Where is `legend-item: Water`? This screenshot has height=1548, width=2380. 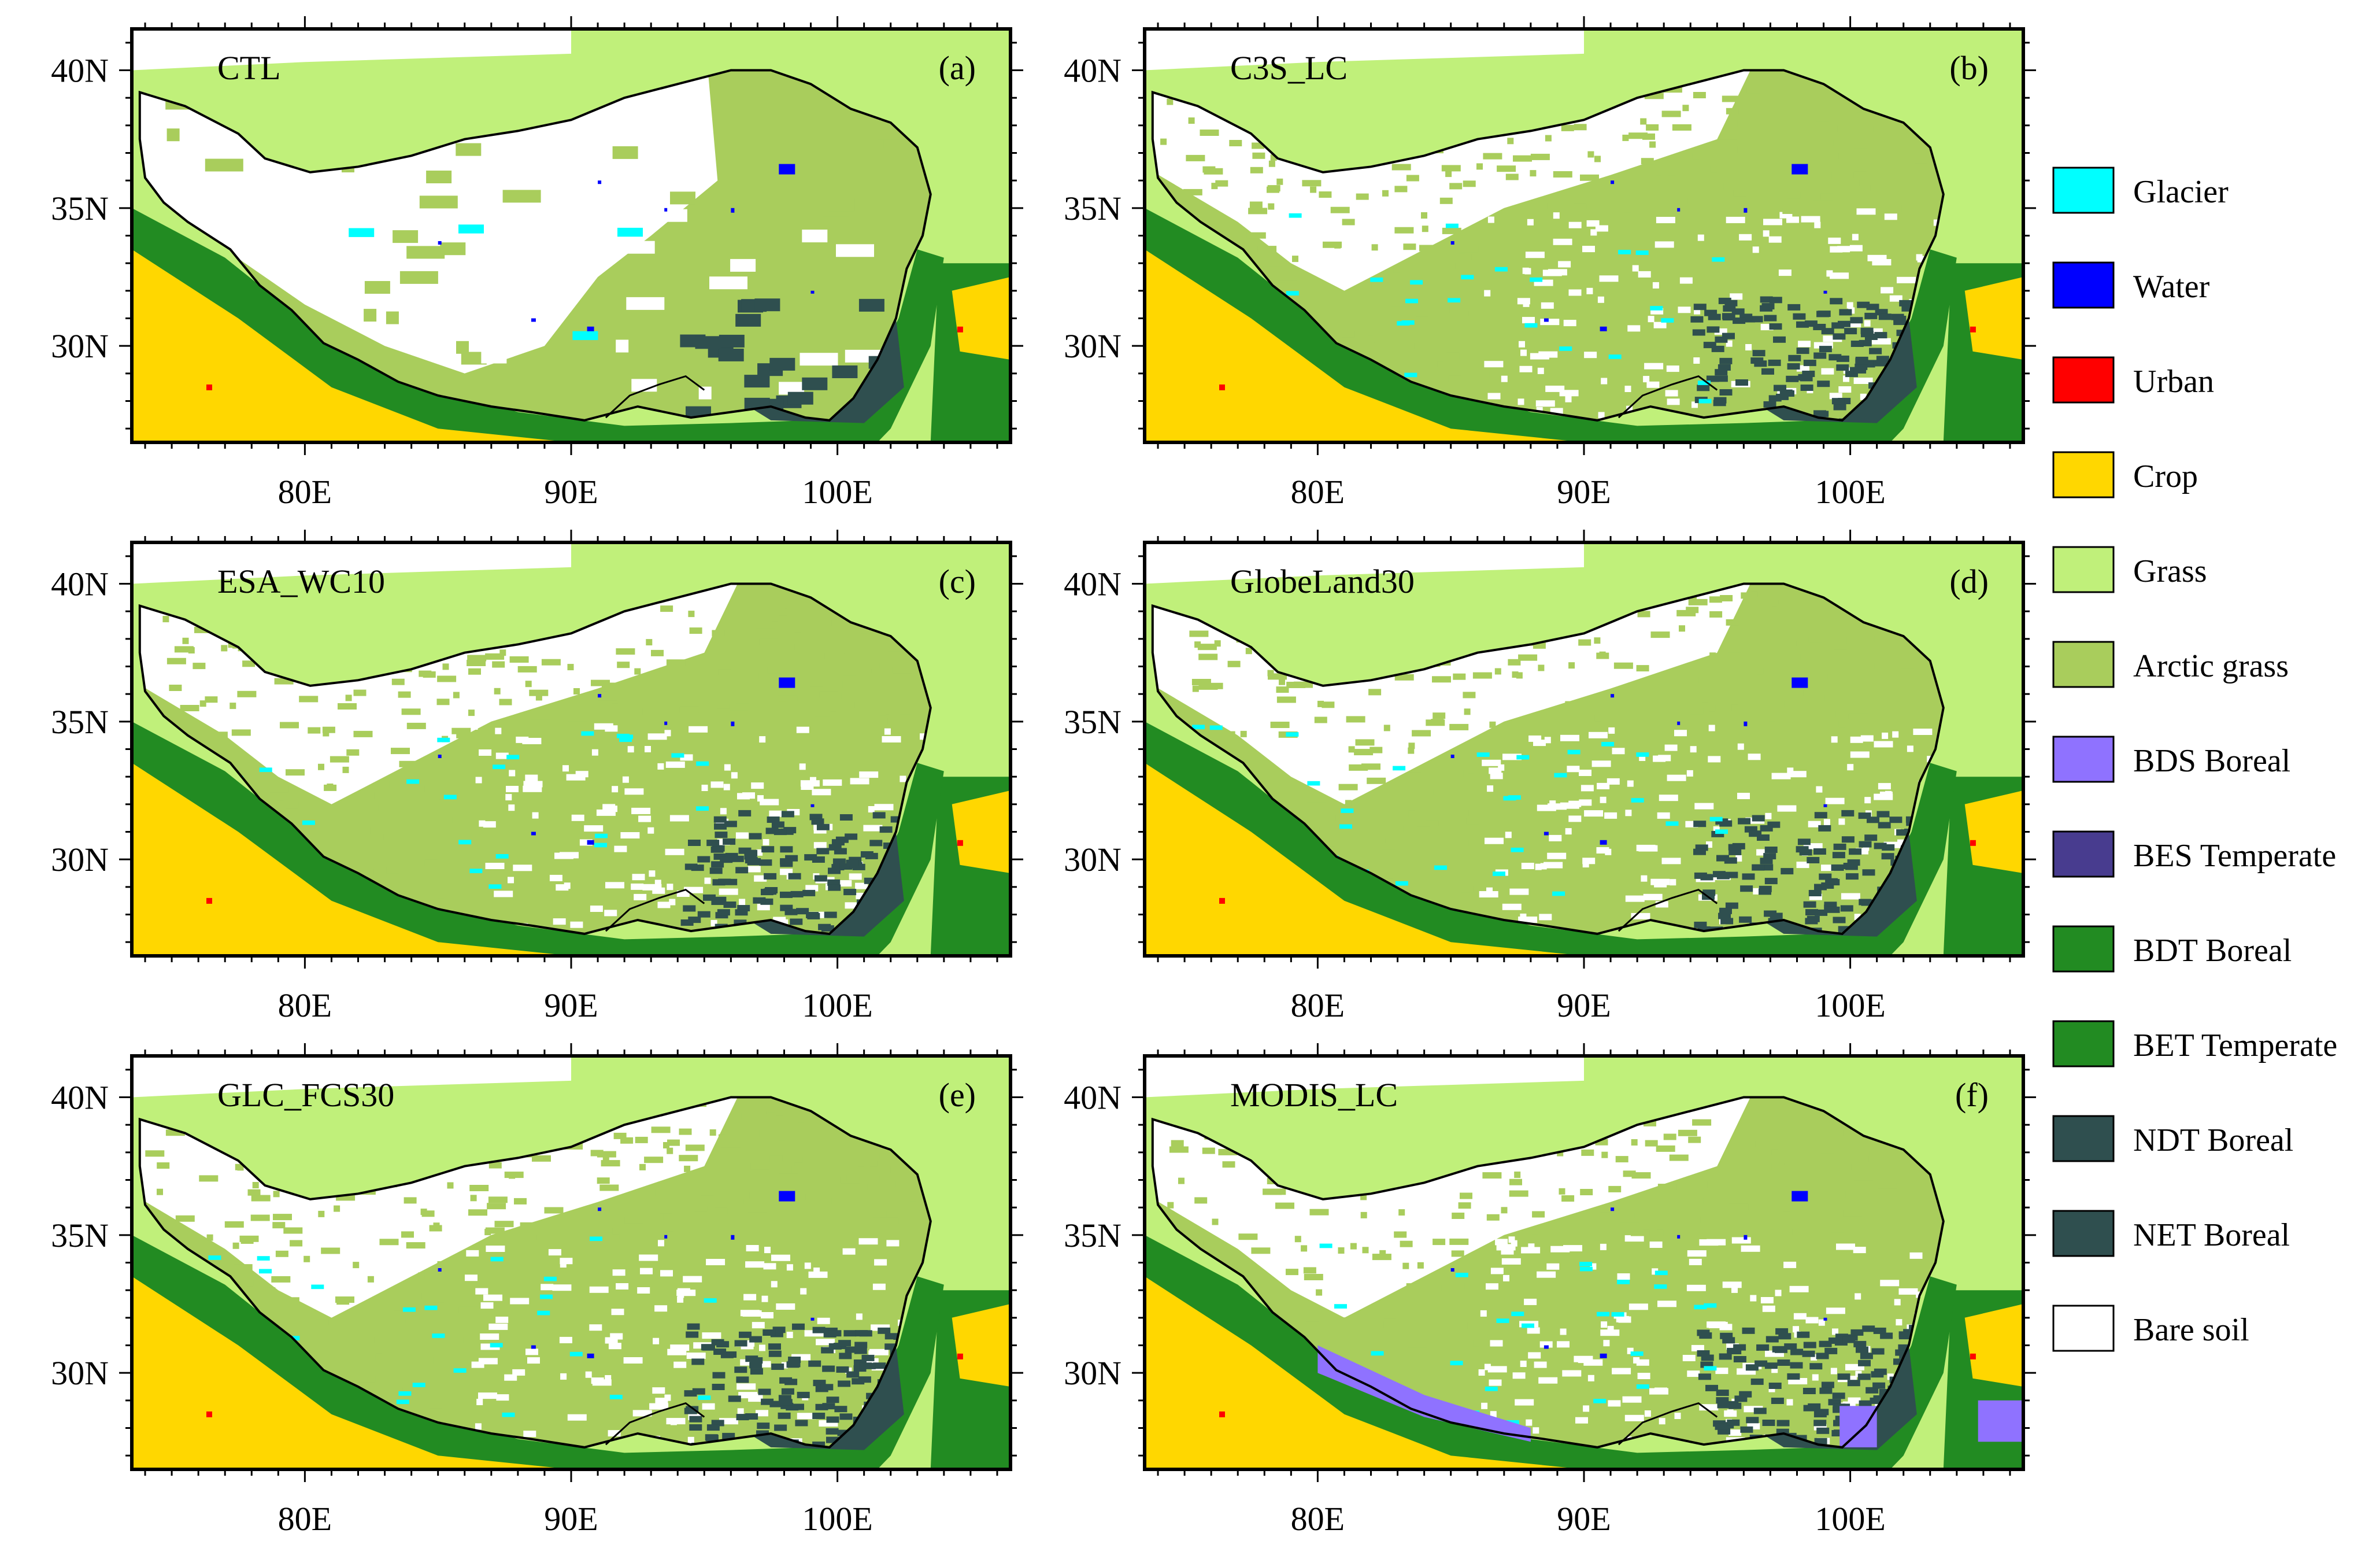
legend-item: Water is located at coordinates (2131, 285).